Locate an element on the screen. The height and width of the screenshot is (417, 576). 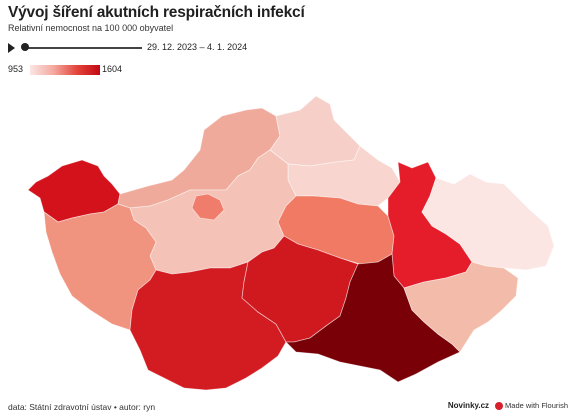
region-liberecky is located at coordinates (315, 131).